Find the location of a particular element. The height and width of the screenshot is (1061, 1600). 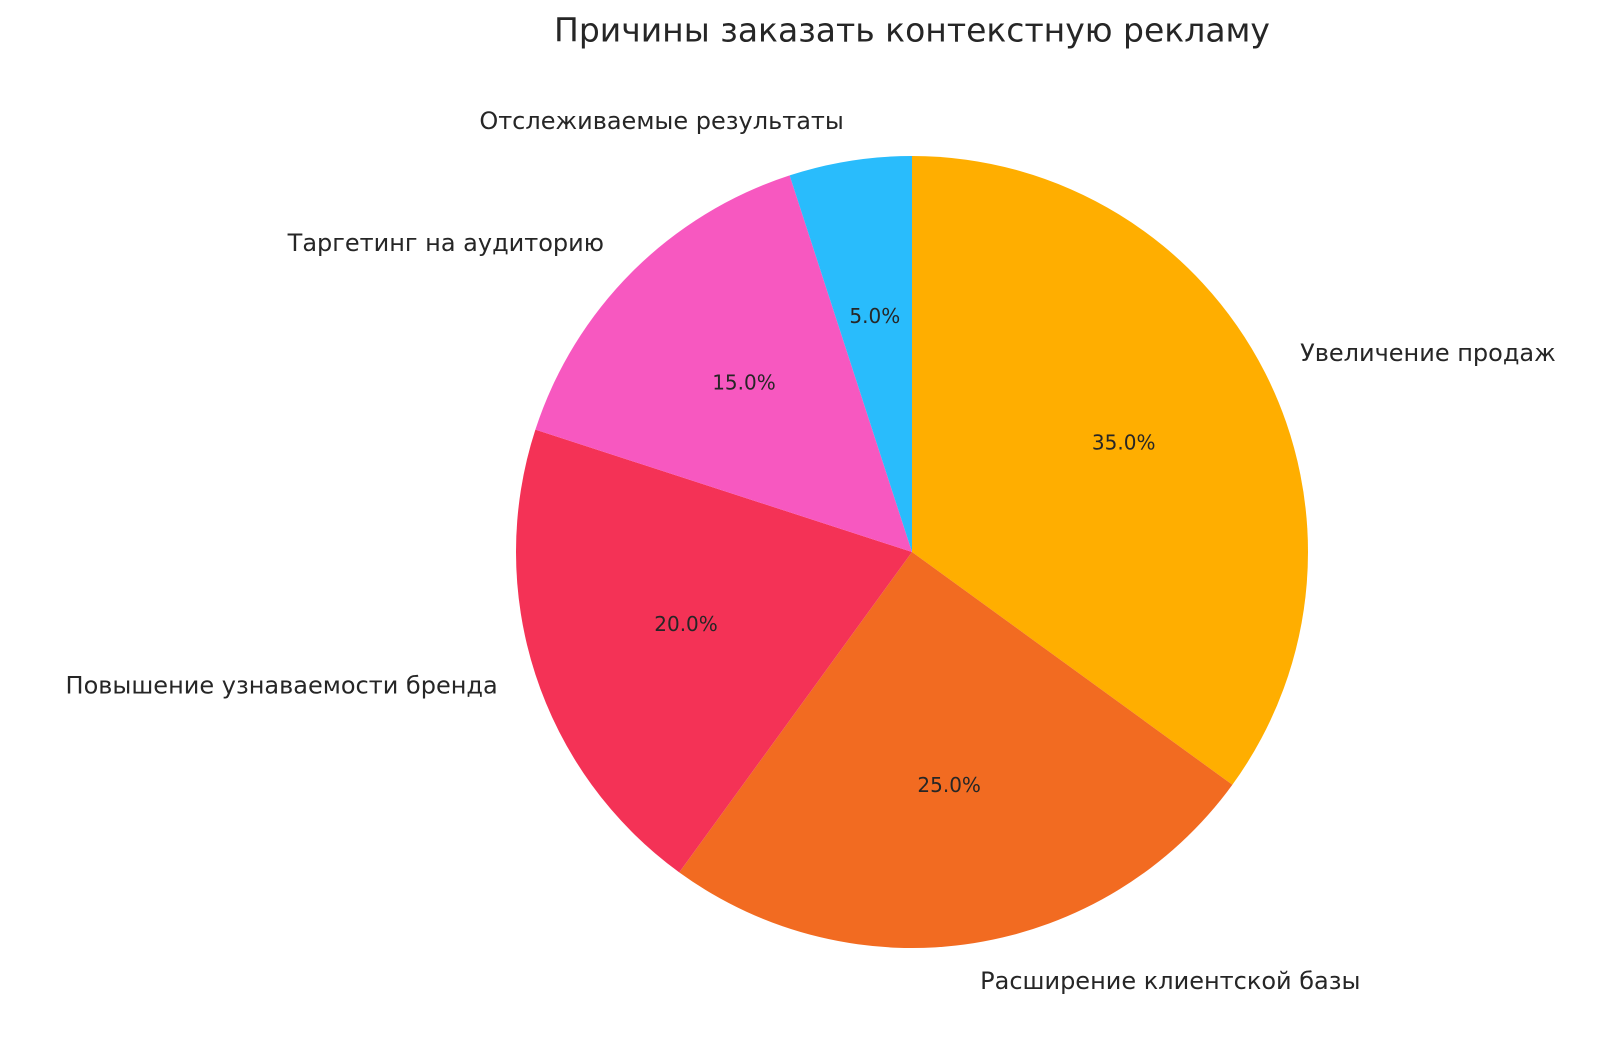

value-label: 20.0% is located at coordinates (686, 624).